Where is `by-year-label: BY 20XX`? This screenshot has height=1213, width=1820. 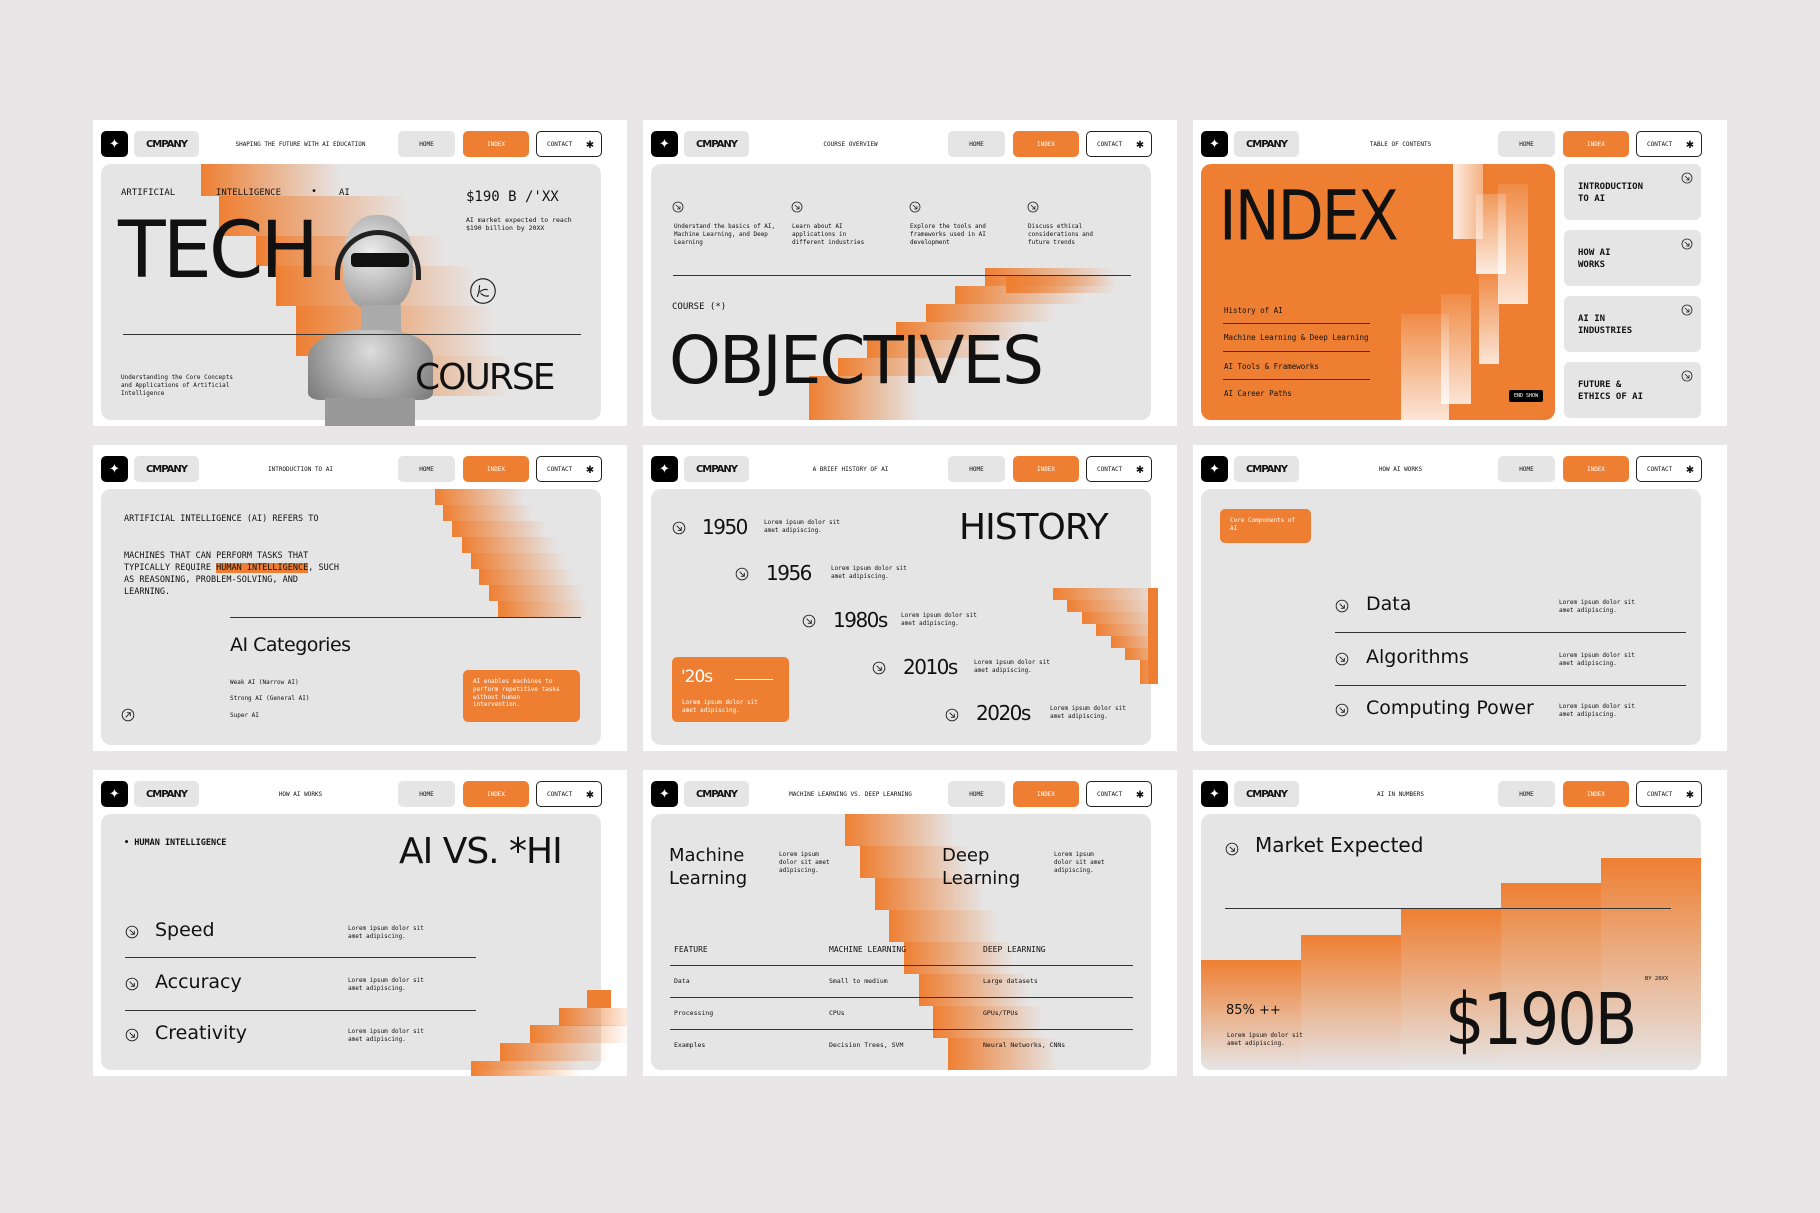 by-year-label: BY 20XX is located at coordinates (1657, 979).